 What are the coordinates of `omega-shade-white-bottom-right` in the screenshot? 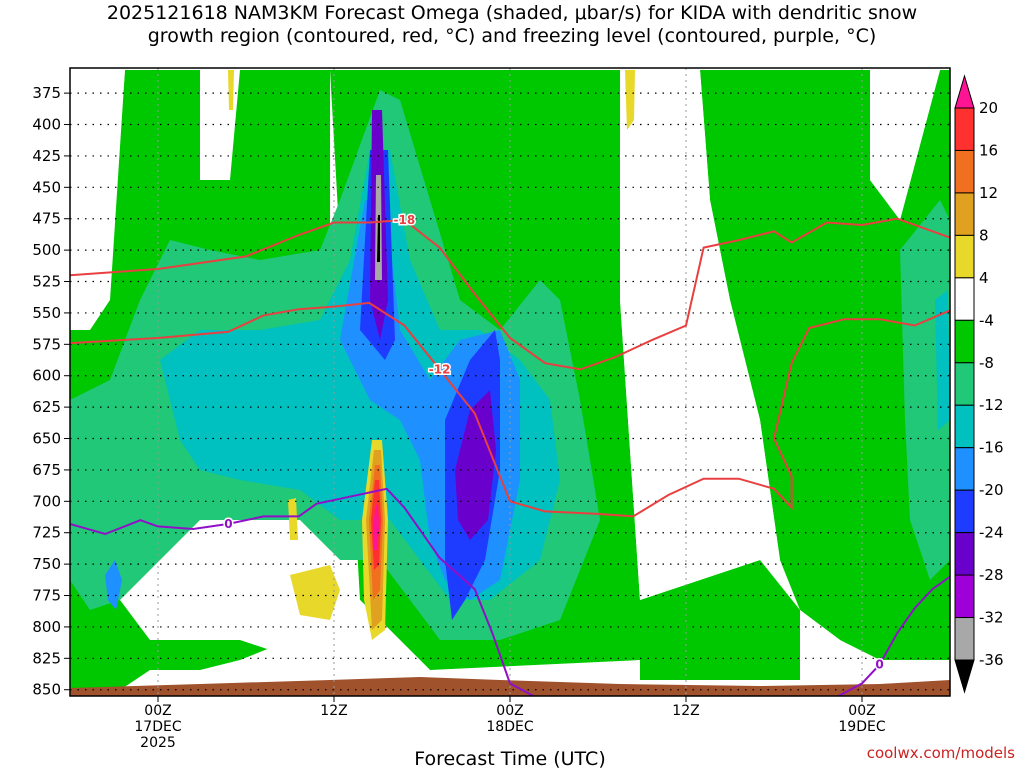 It's located at (875, 645).